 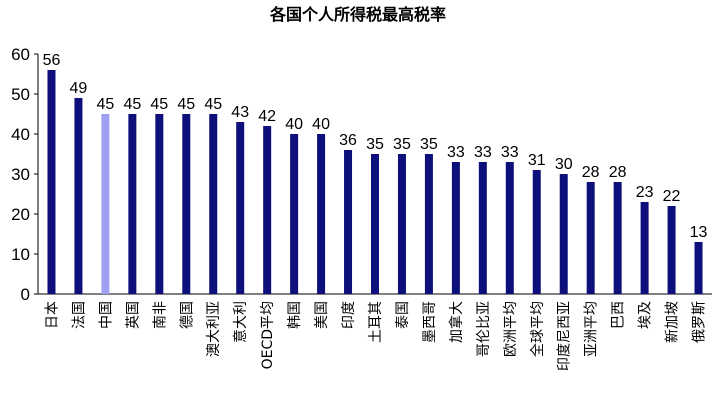 I want to click on category-label: 日本, so click(x=52, y=315).